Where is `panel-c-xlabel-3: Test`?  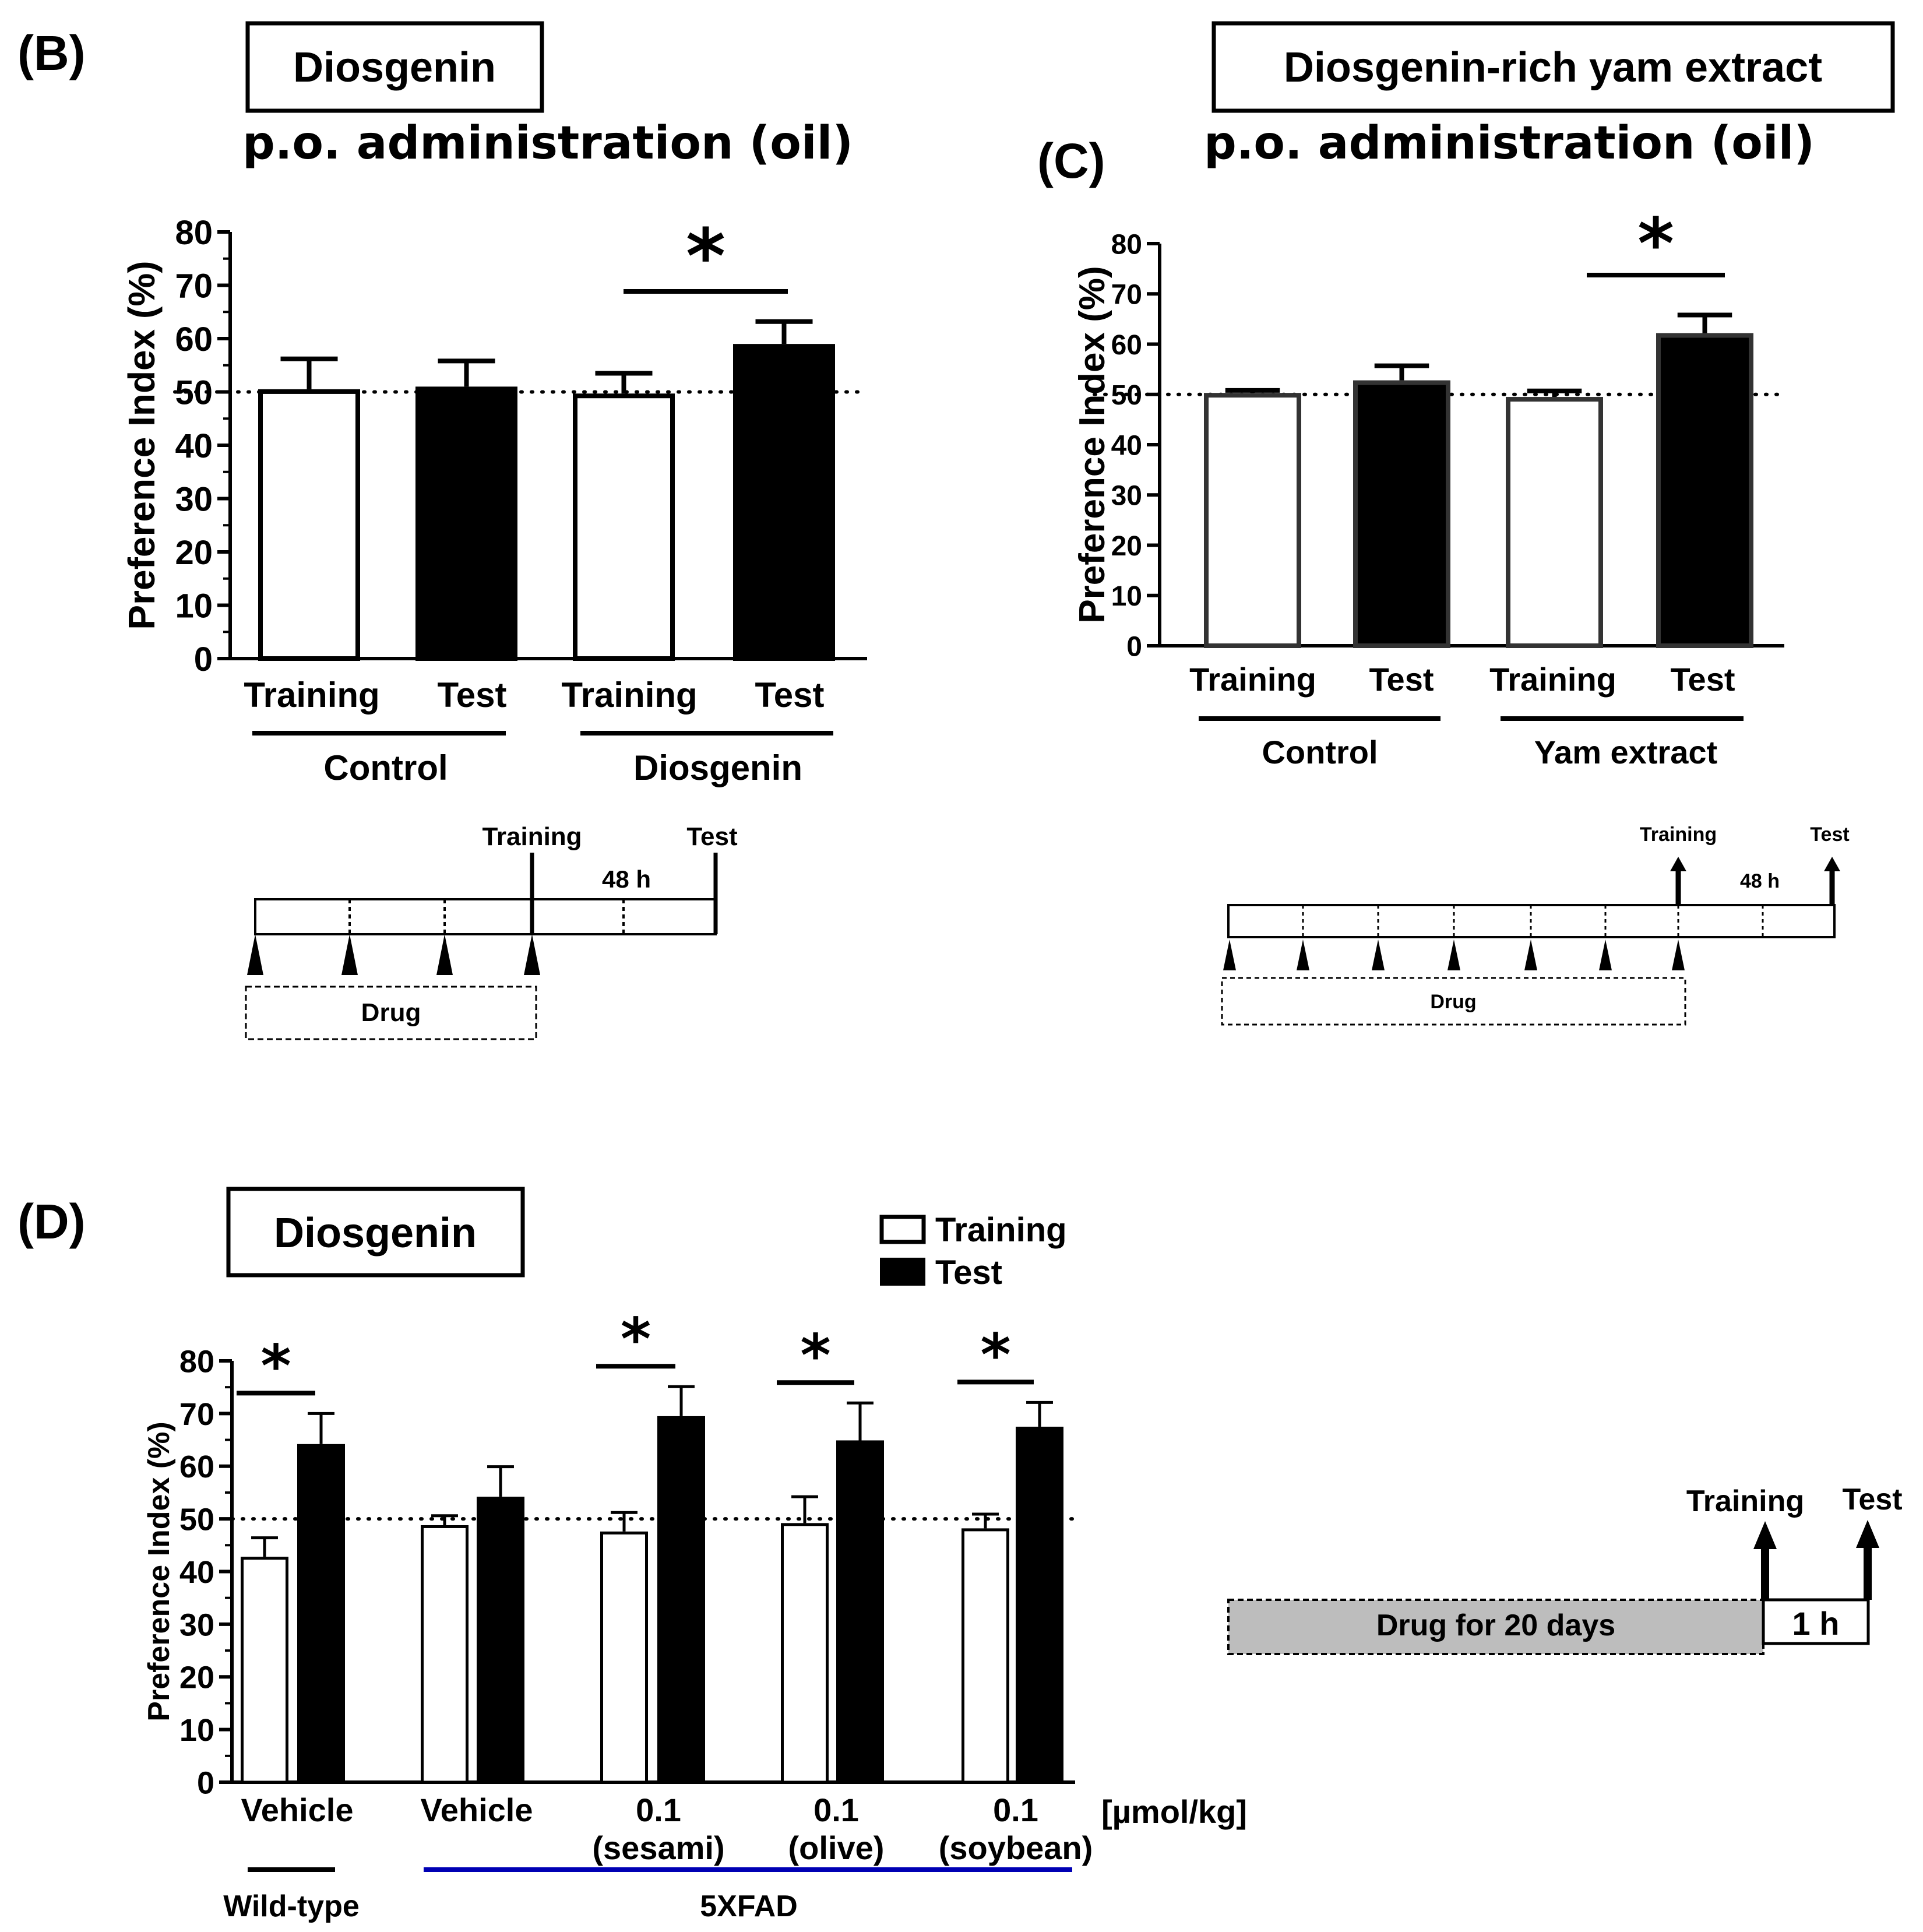
panel-c-xlabel-3: Test is located at coordinates (1703, 679).